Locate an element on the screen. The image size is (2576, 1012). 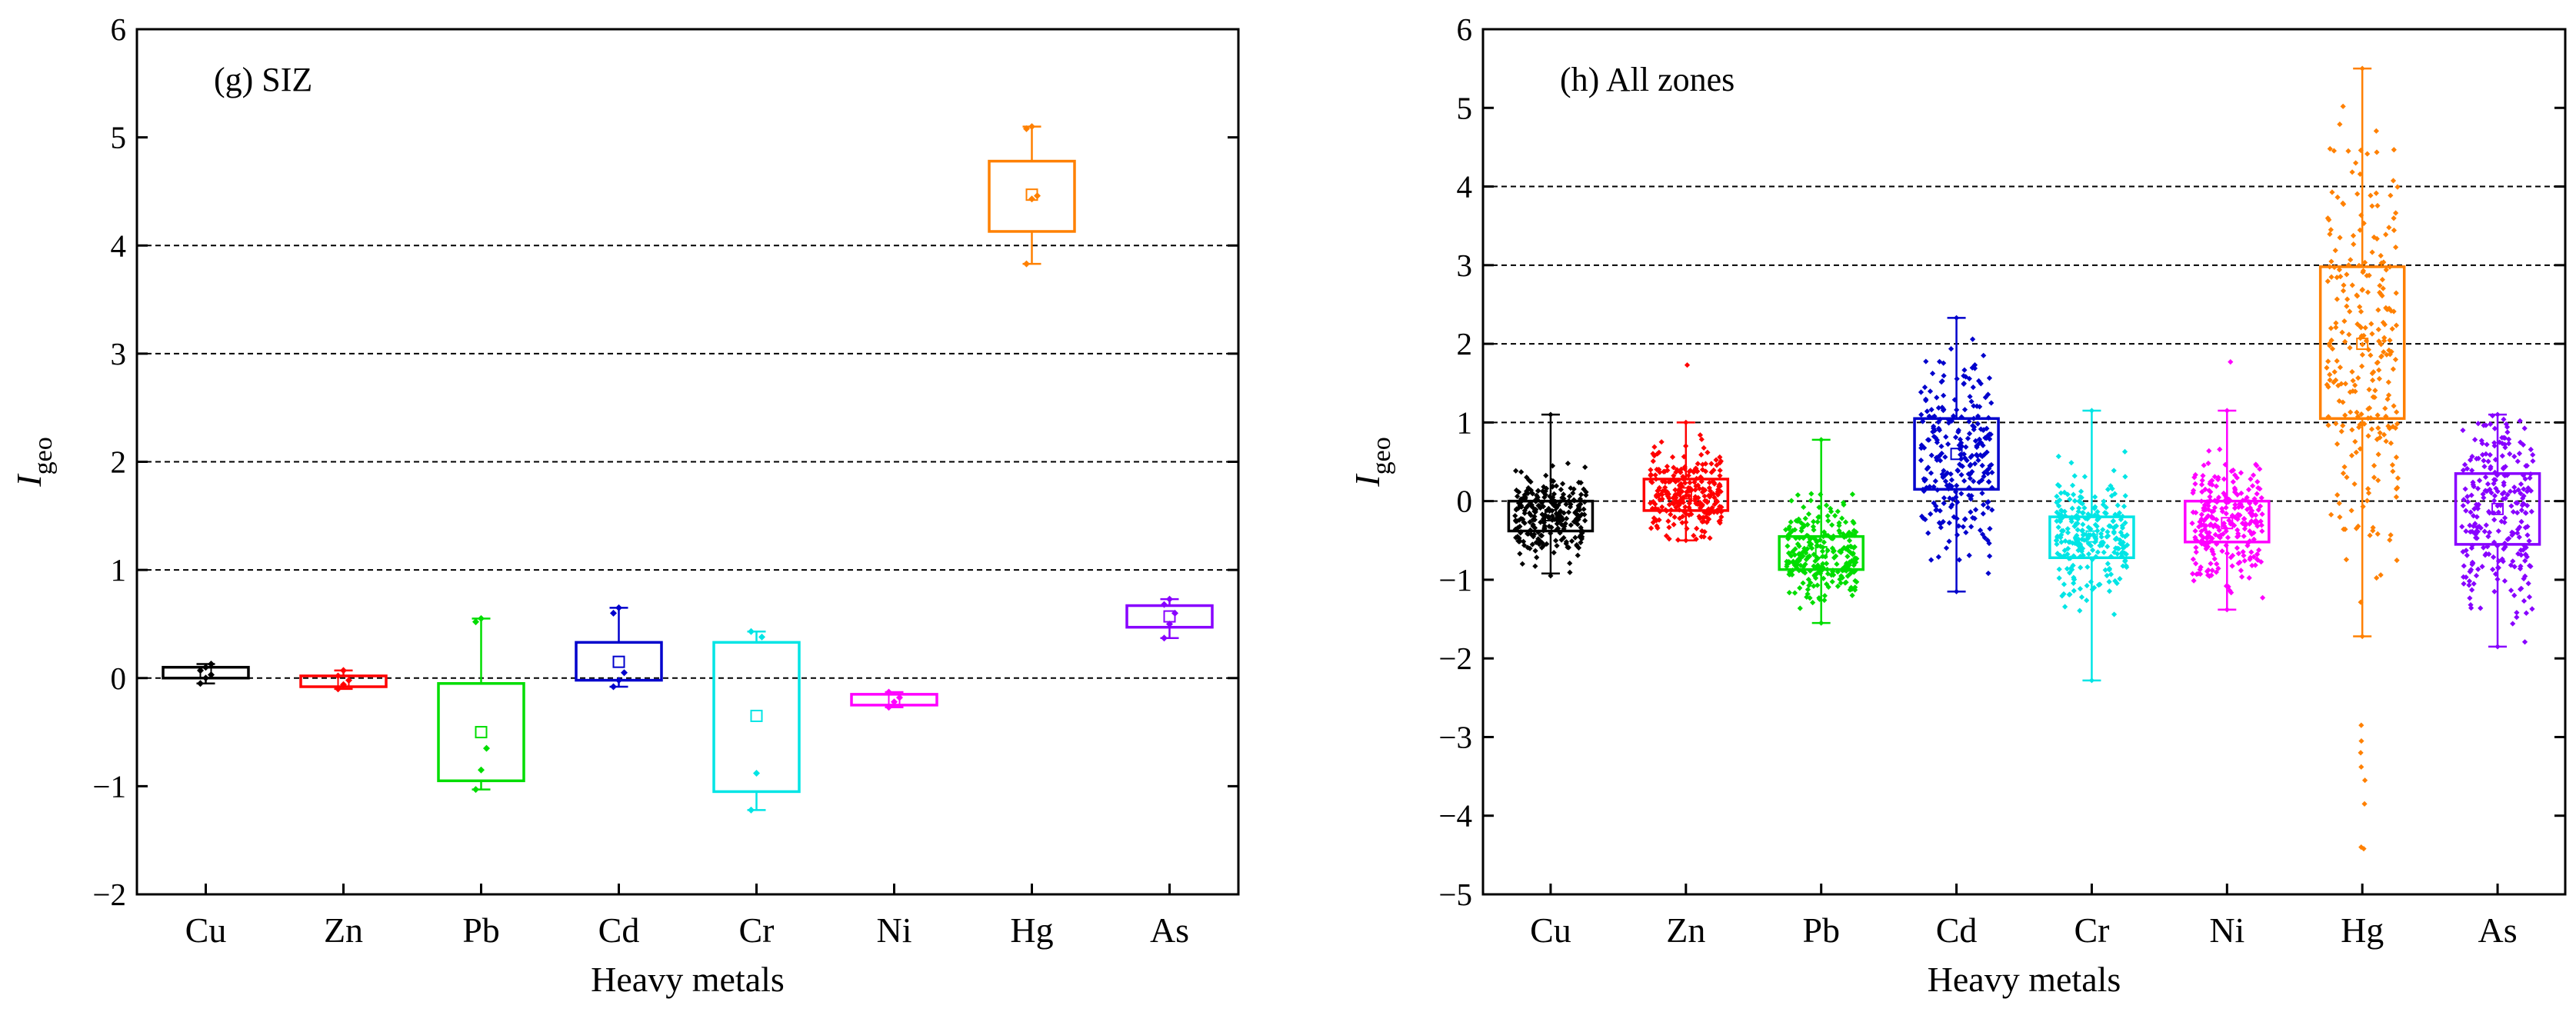
y-tick-label: −2 is located at coordinates (1455, 658).